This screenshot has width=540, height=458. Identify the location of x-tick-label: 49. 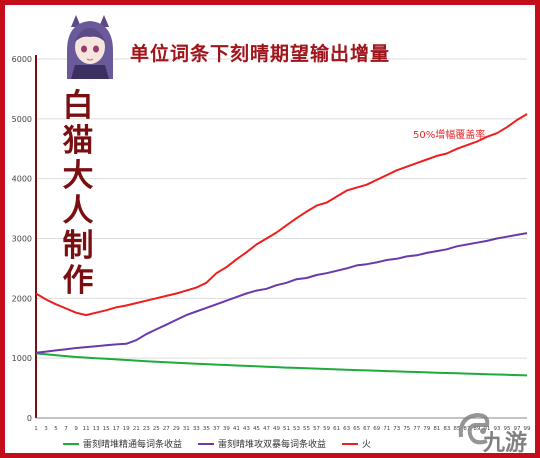
(276, 429).